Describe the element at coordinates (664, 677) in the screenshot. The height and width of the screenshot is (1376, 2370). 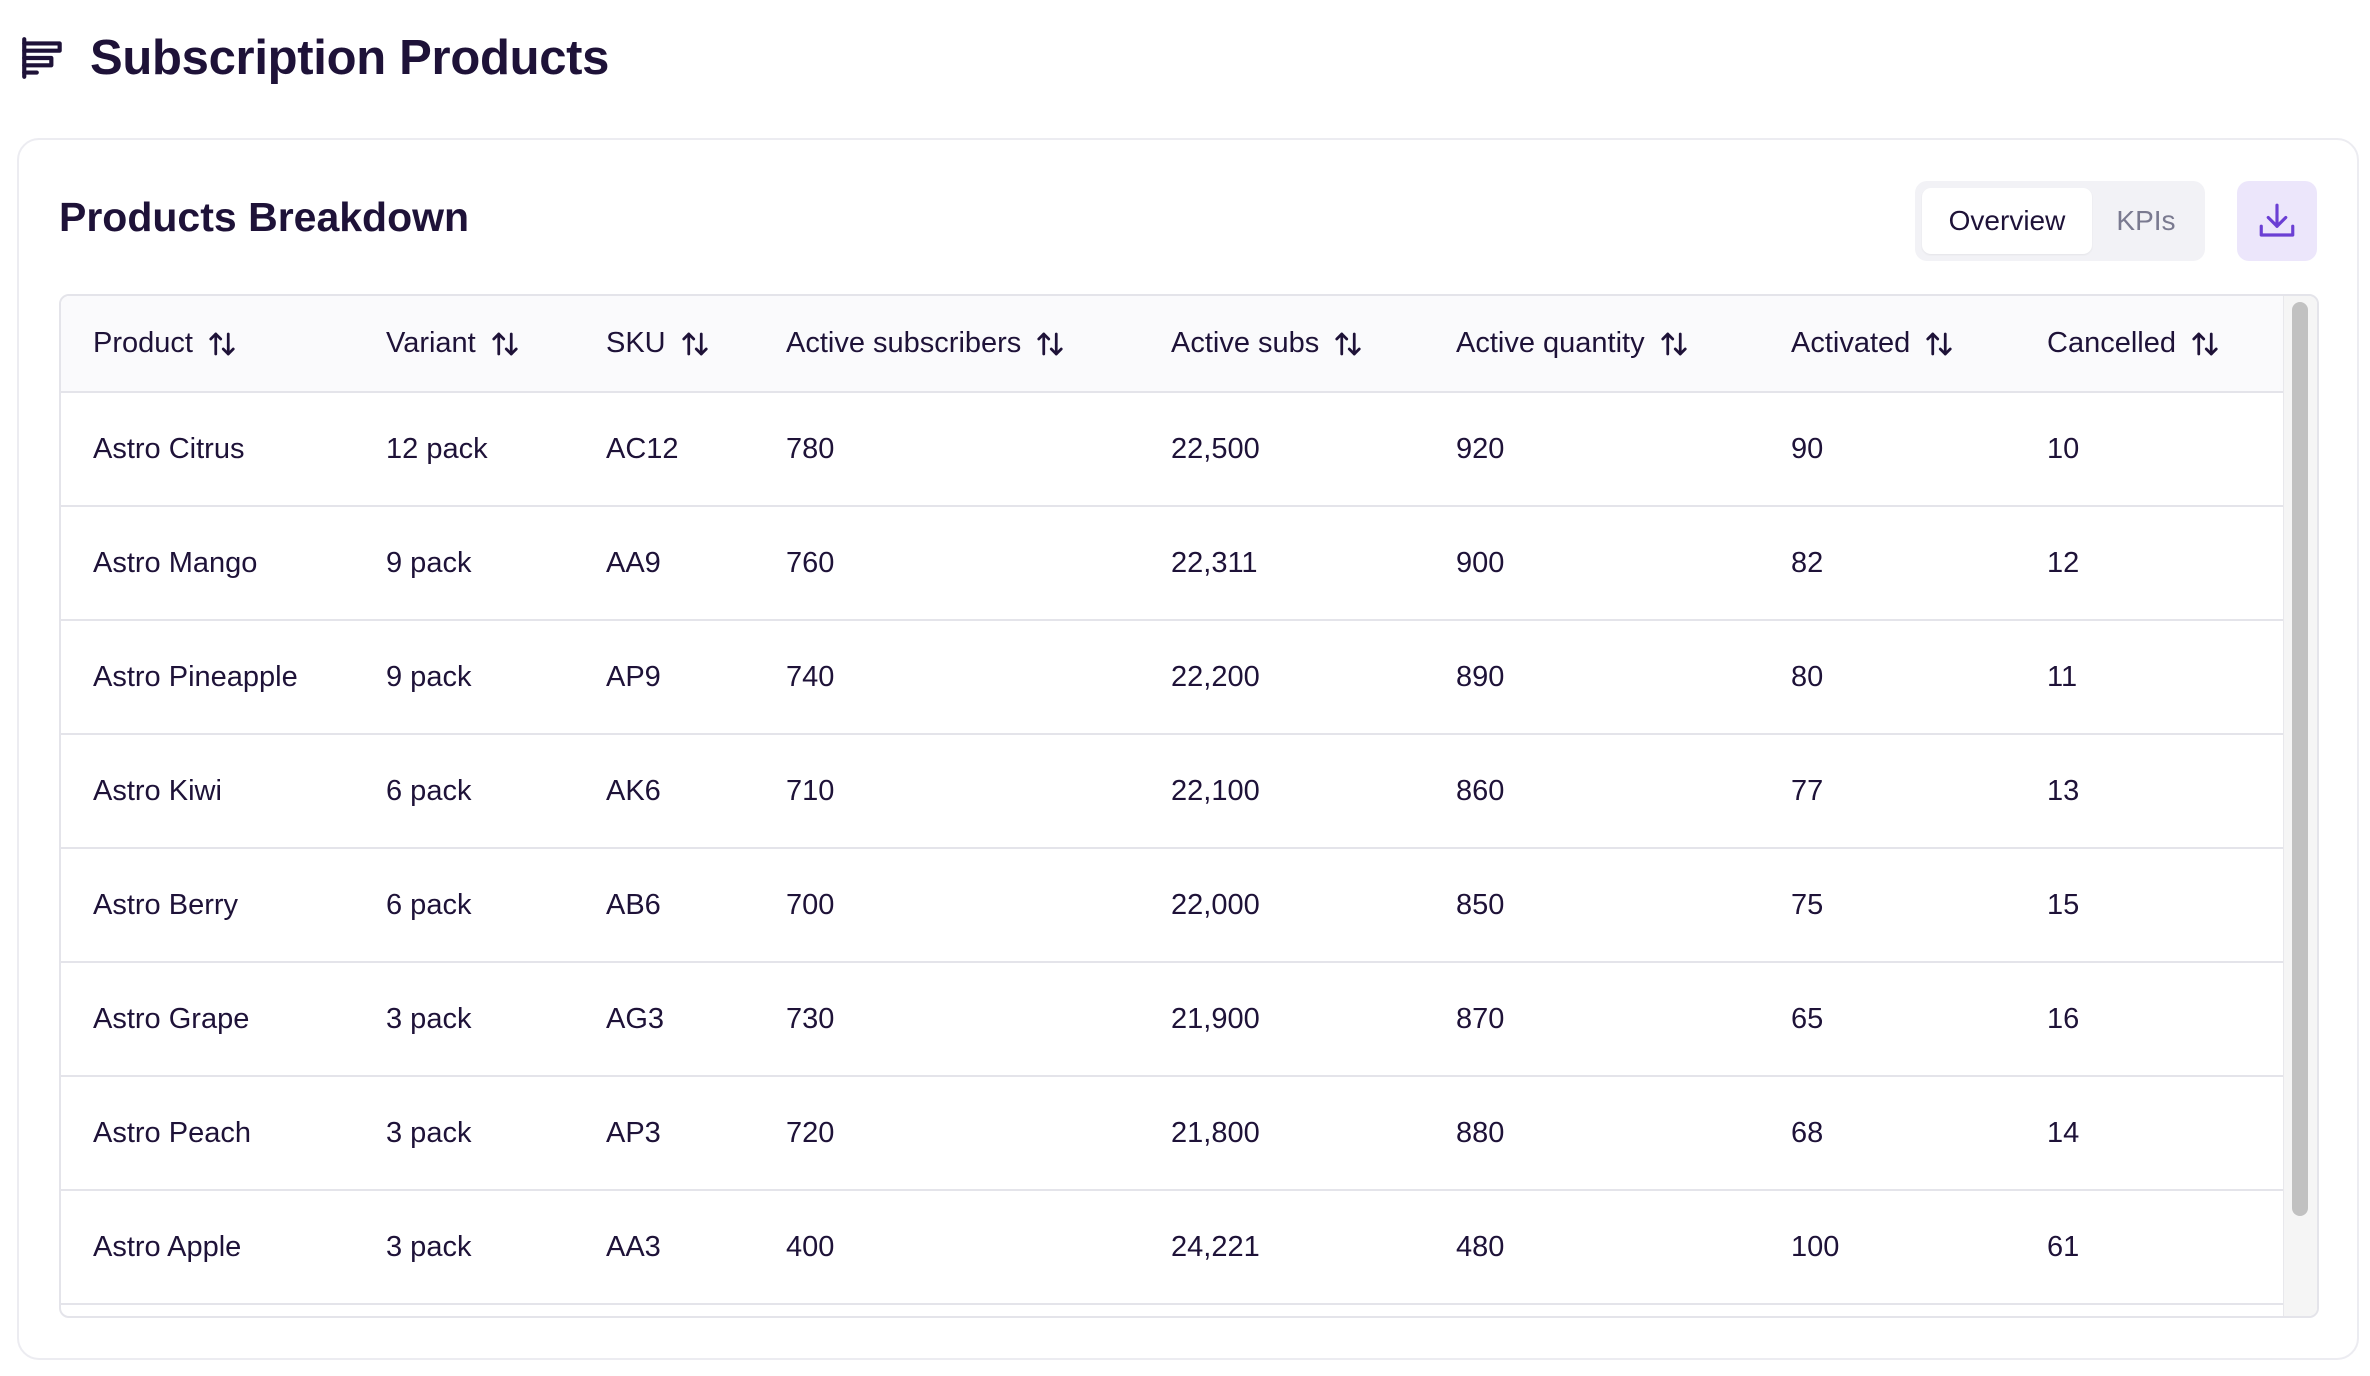
I see `table-cell: AP9` at that location.